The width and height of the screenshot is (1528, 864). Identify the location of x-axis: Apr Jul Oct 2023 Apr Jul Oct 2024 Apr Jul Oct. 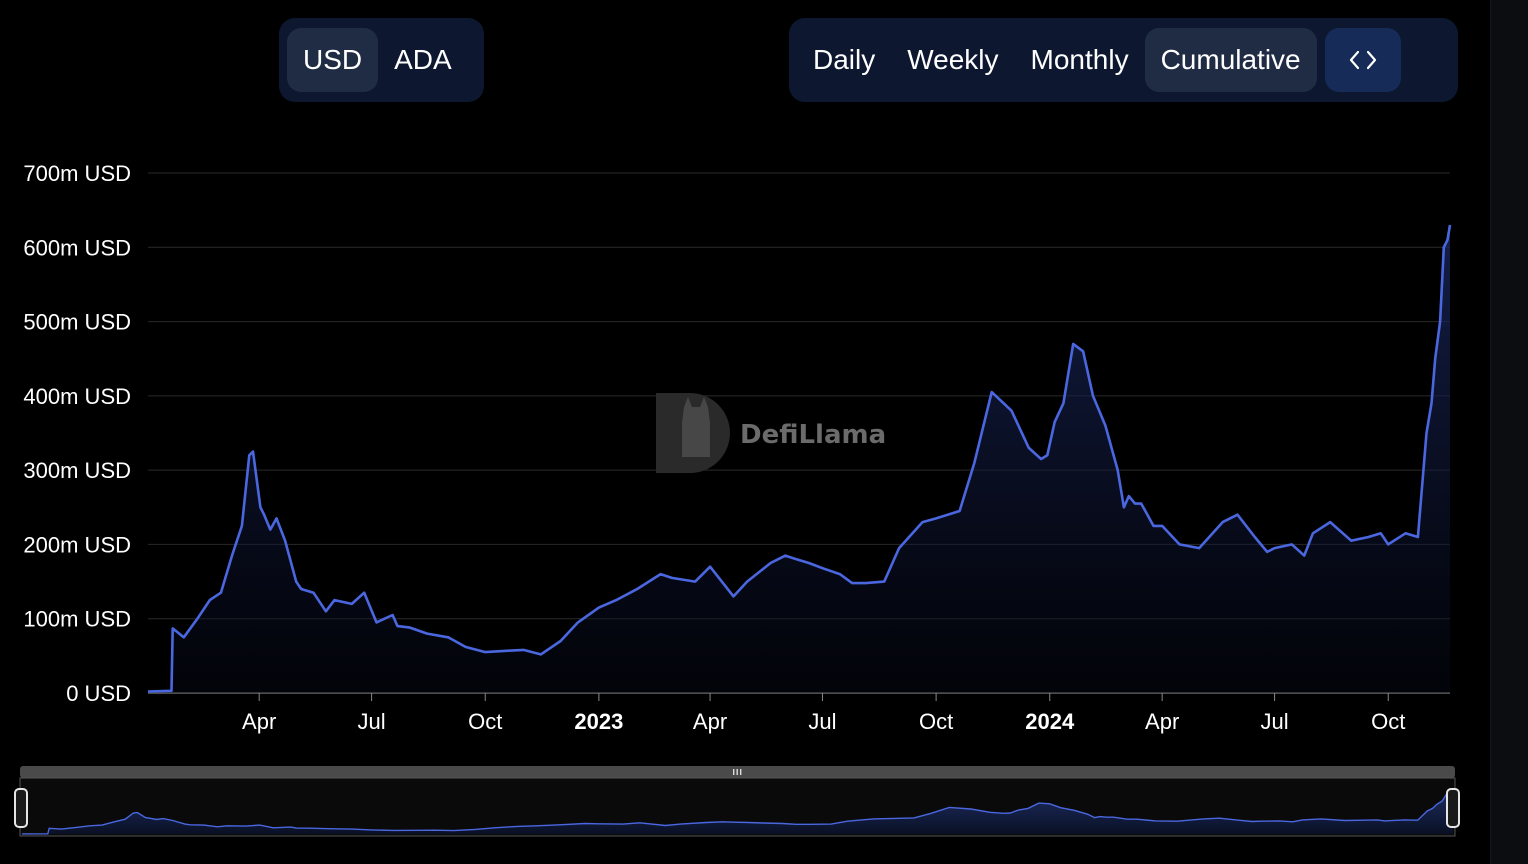
(823, 713).